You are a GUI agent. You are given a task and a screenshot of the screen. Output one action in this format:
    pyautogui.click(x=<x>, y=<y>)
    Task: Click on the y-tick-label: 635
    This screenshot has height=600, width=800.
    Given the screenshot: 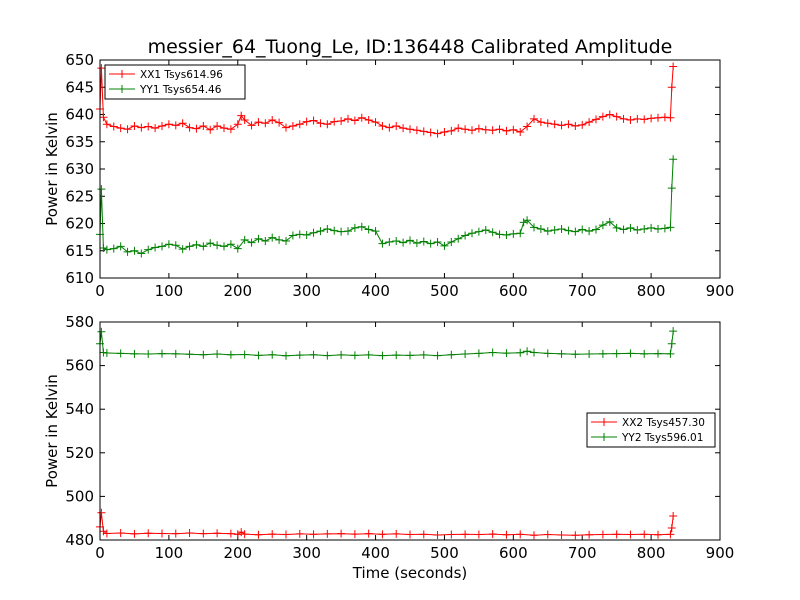 What is the action you would take?
    pyautogui.click(x=79, y=142)
    